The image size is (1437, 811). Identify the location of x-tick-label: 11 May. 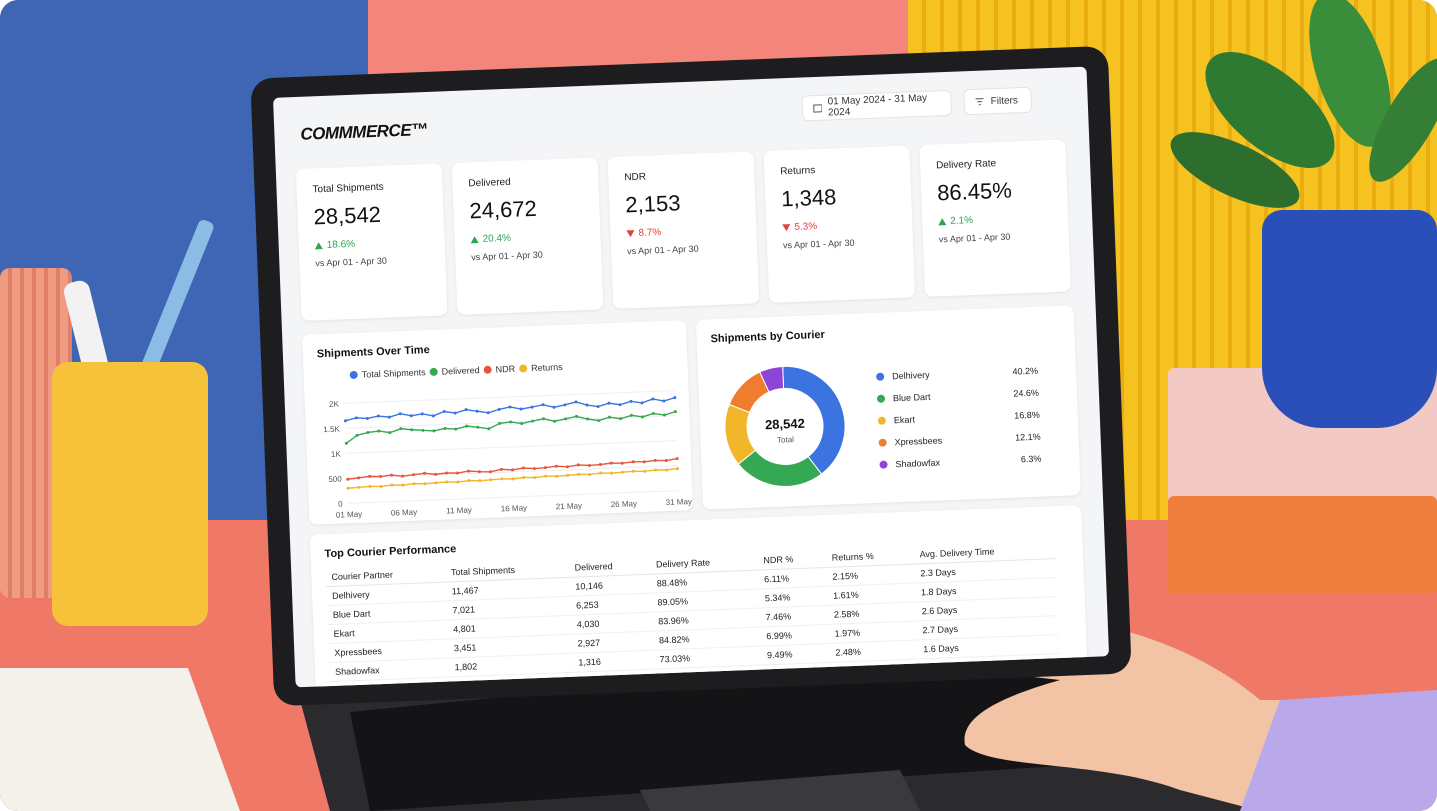
(459, 511).